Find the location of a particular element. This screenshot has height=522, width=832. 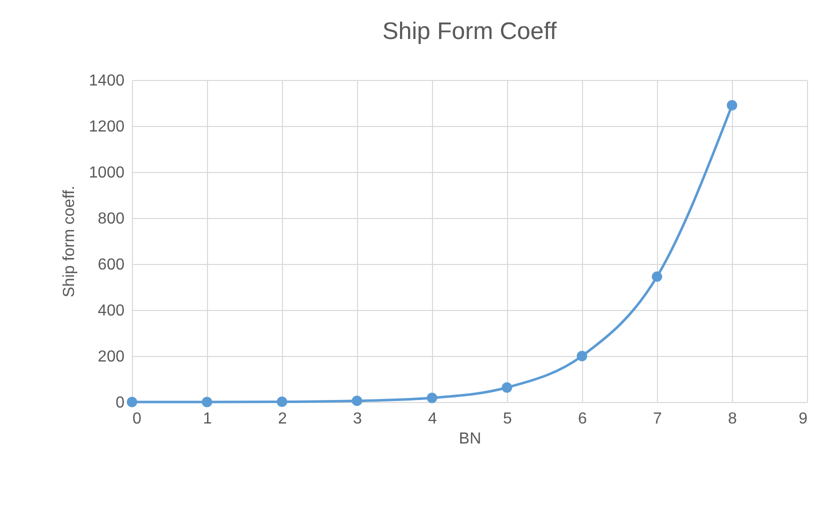

y-tick-label: 1400 is located at coordinates (106, 81).